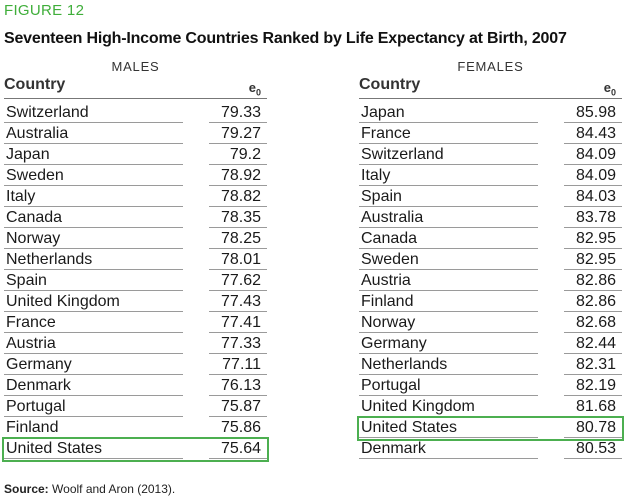 This screenshot has width=641, height=502. What do you see at coordinates (595, 343) in the screenshot?
I see `life-expectancy-cell: 82.44` at bounding box center [595, 343].